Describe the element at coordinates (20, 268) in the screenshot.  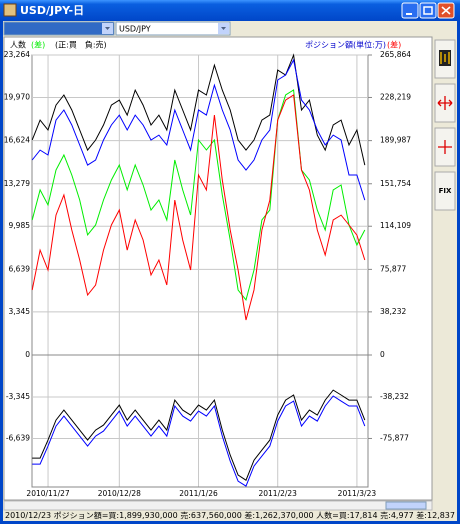
I see `y-tick-label: 6,639` at that location.